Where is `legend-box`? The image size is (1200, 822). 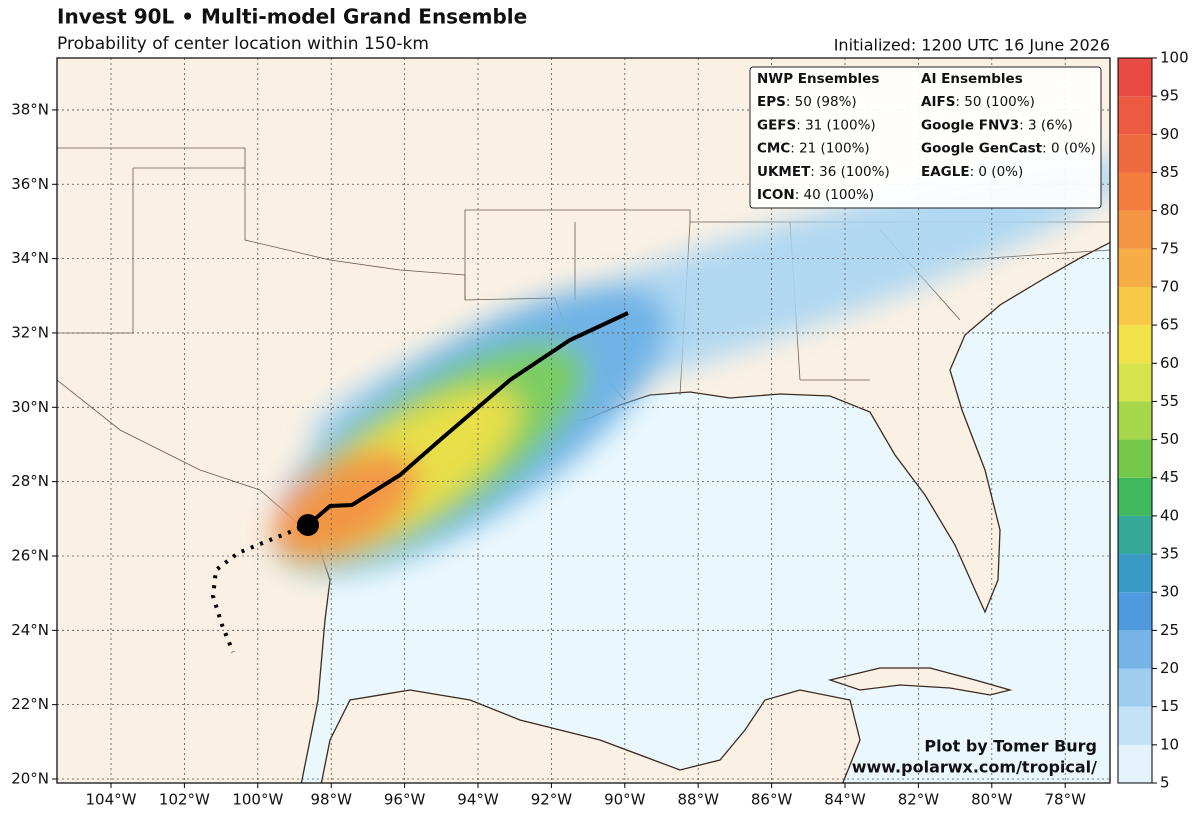
legend-box is located at coordinates (925, 137).